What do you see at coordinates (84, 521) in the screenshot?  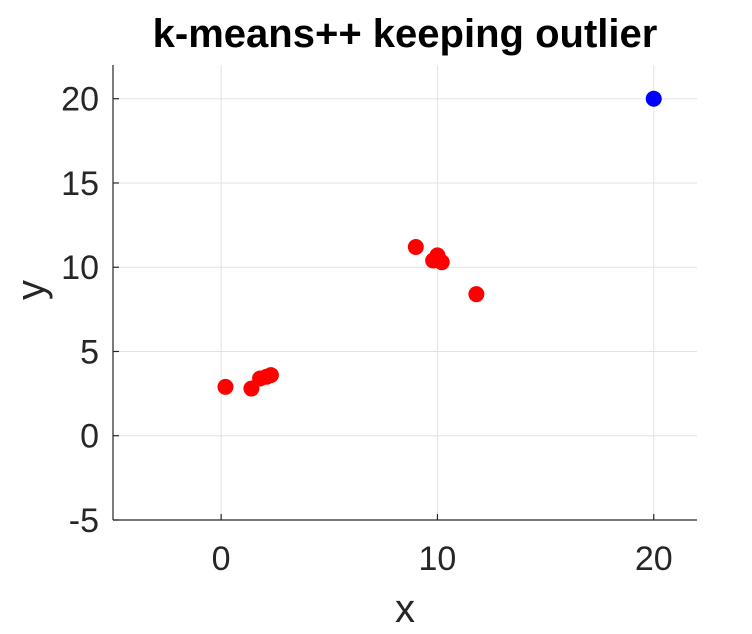 I see `y-tick-label: -5` at bounding box center [84, 521].